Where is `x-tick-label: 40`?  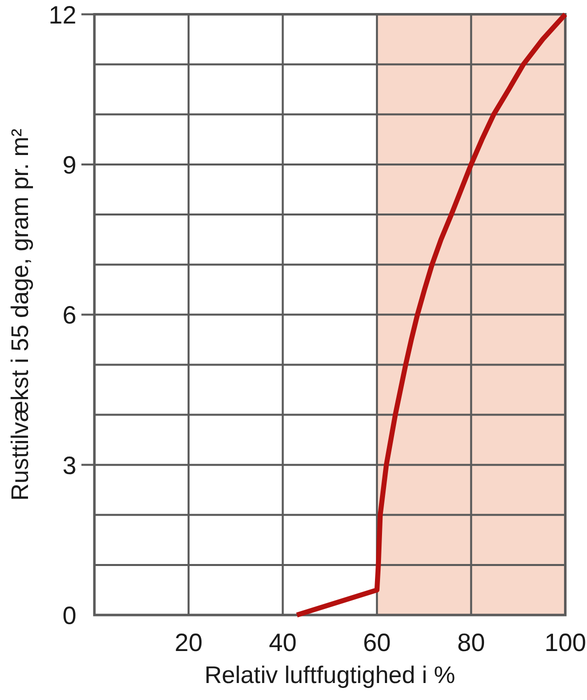 x-tick-label: 40 is located at coordinates (282, 643).